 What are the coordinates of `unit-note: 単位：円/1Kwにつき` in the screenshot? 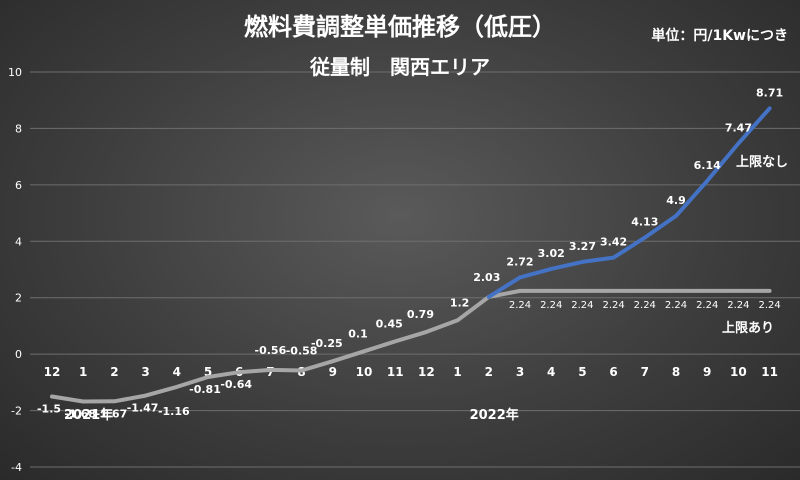 It's located at (719, 35).